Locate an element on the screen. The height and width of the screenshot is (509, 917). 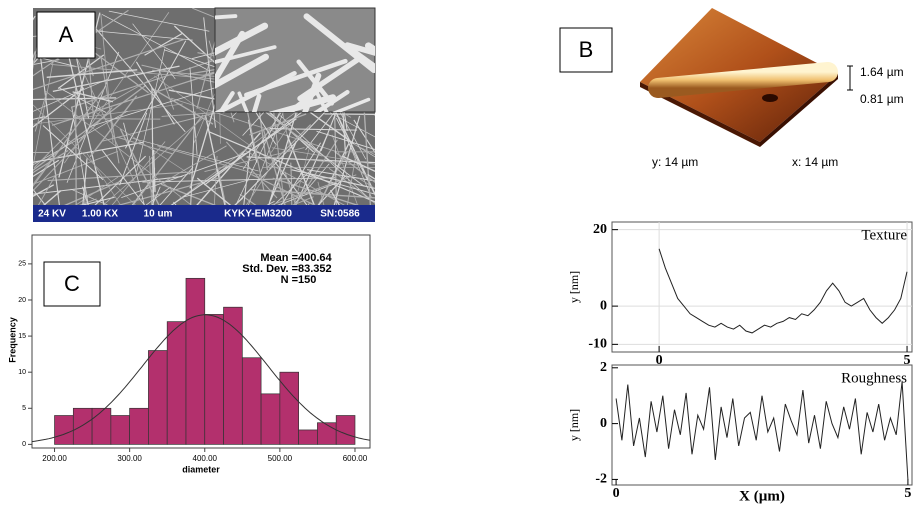
x-tick-label: 600.00 is located at coordinates (355, 458).